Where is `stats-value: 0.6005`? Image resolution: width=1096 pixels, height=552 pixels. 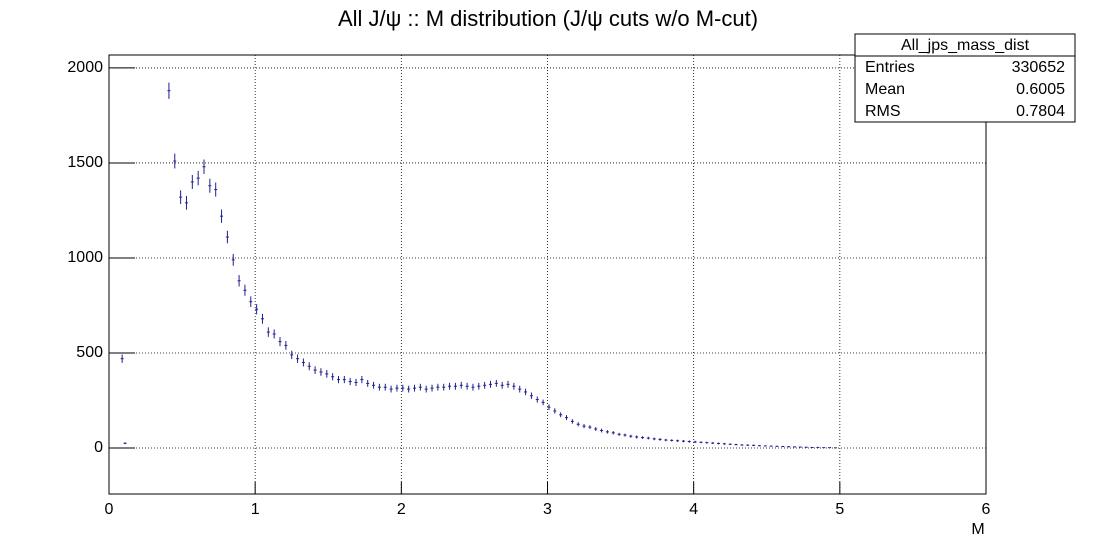 stats-value: 0.6005 is located at coordinates (1040, 89).